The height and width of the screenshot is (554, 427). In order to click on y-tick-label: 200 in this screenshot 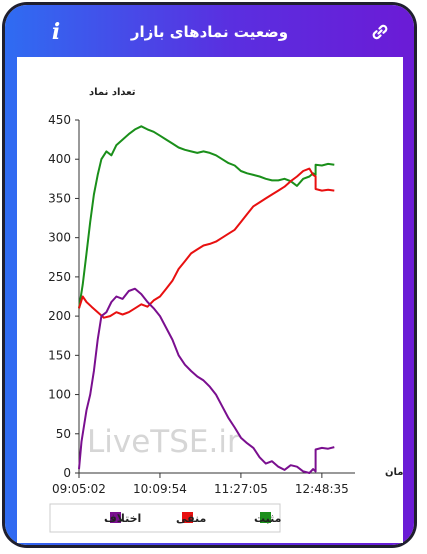, I will do `click(59, 316)`.